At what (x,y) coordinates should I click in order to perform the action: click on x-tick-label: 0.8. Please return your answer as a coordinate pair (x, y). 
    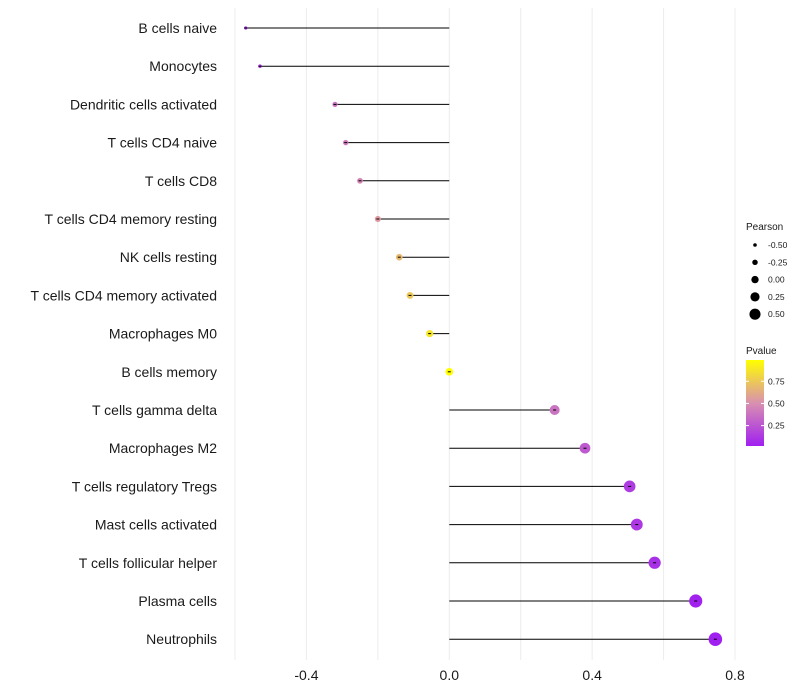
    Looking at the image, I should click on (735, 675).